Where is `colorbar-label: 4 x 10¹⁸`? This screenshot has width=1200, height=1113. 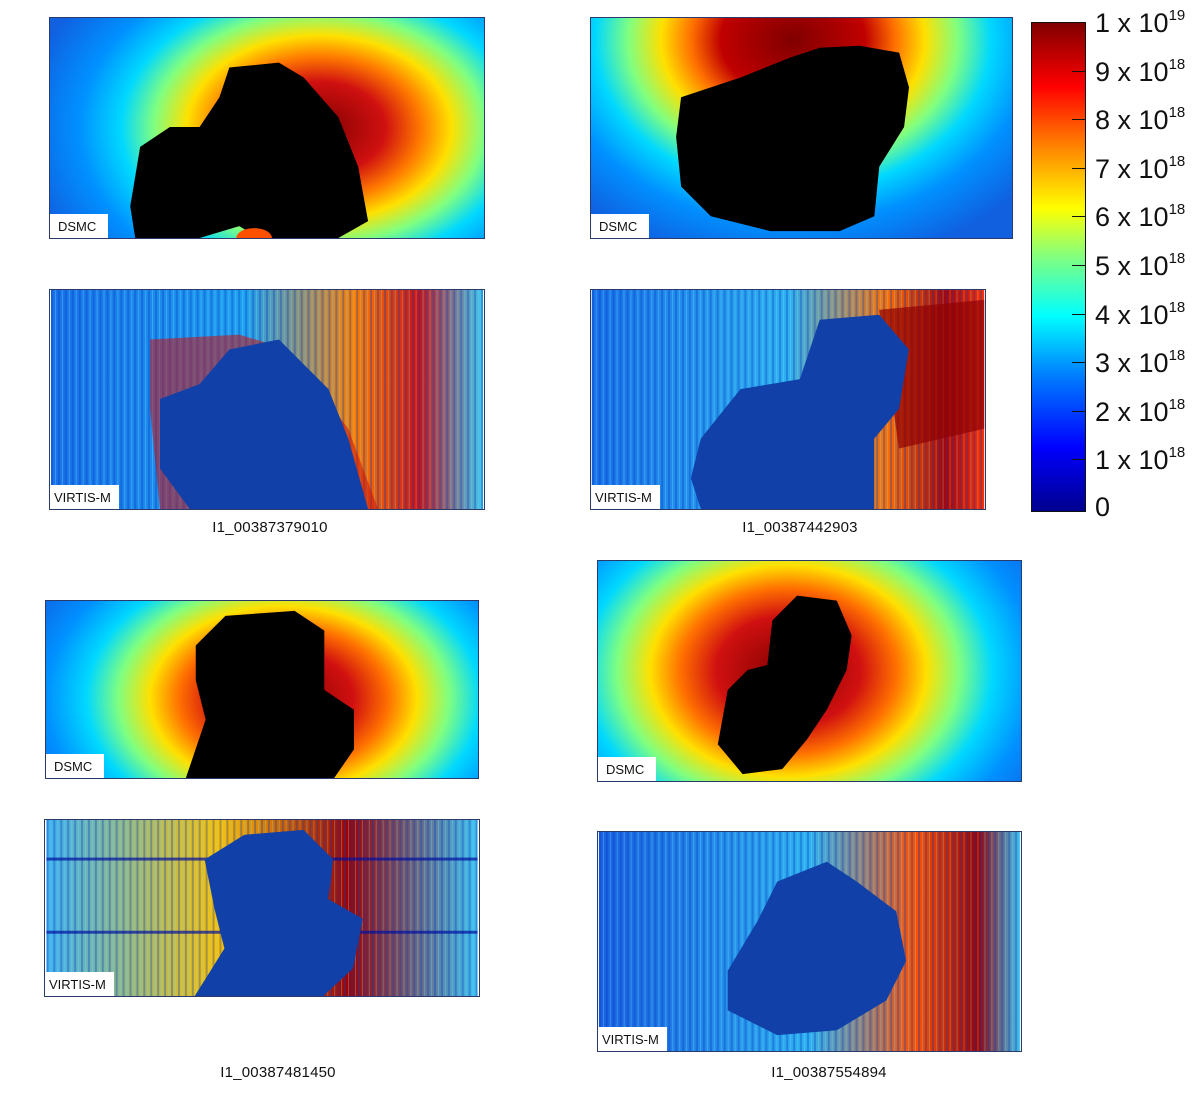
colorbar-label: 4 x 10¹⁸ is located at coordinates (1140, 314).